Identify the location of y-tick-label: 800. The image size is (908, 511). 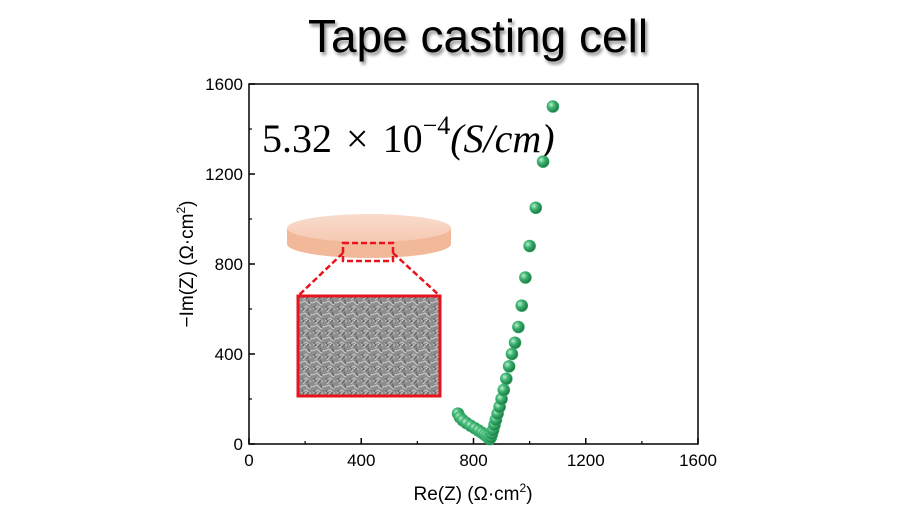
(229, 264).